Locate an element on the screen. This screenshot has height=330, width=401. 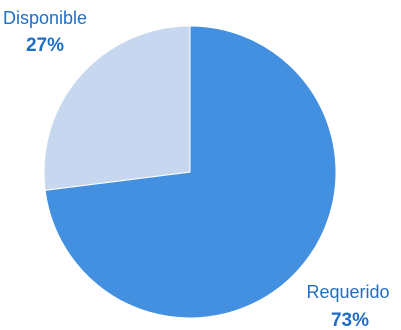
slice-value-disponible: 27% is located at coordinates (45, 45).